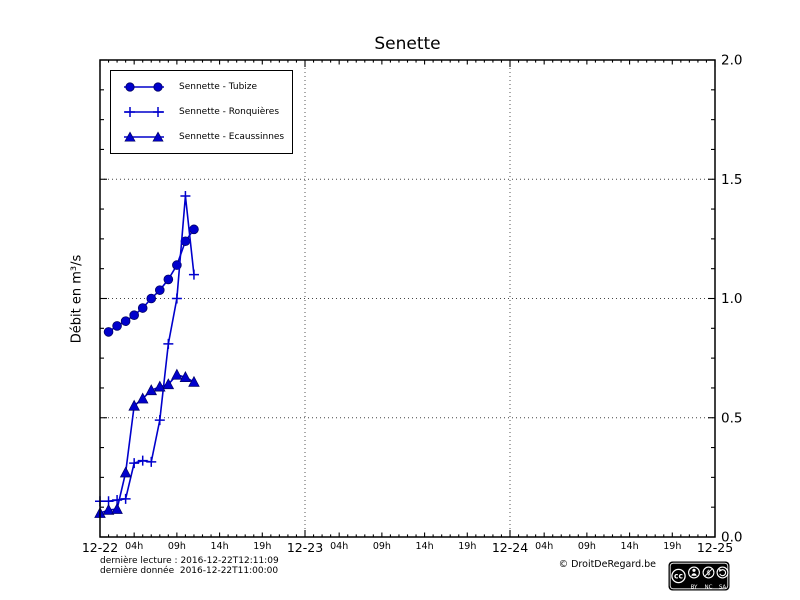  I want to click on series-sennette-ronqui-res, so click(147, 348).